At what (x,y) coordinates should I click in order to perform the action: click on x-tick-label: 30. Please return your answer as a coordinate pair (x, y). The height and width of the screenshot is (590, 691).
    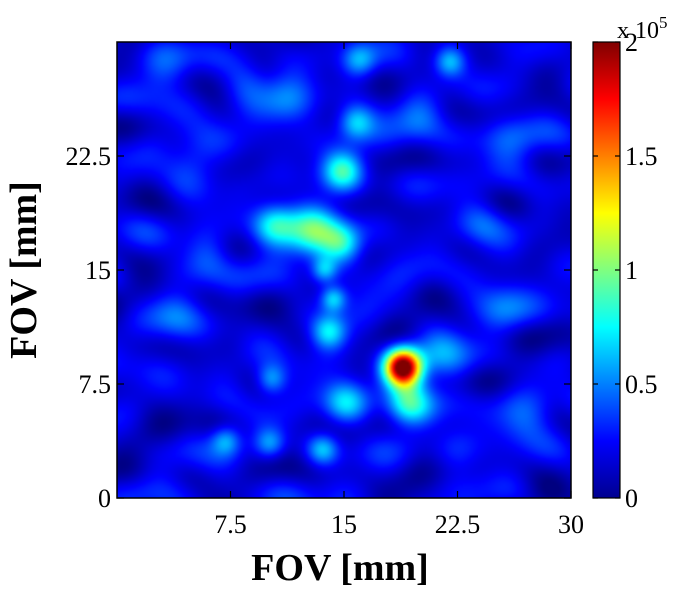
    Looking at the image, I should click on (571, 524).